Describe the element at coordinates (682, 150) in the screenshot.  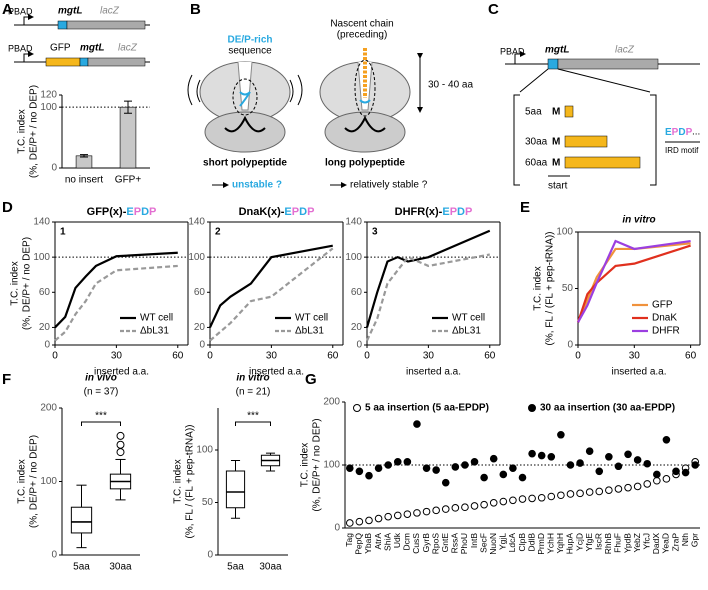
I see `motif-name: IRD motif` at that location.